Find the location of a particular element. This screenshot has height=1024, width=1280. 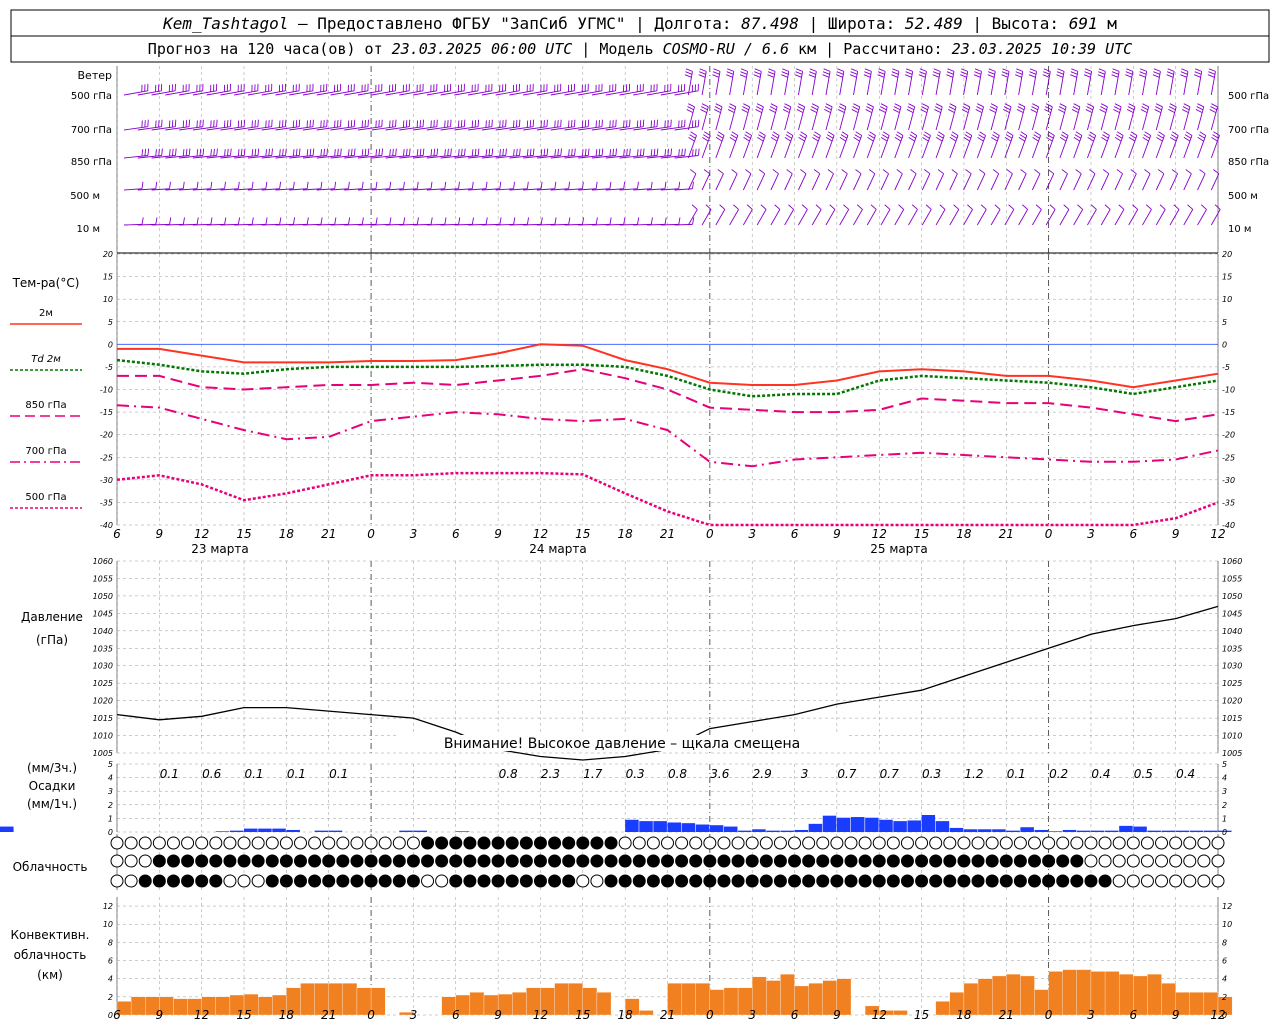

precip-bar is located at coordinates (1210, 831).